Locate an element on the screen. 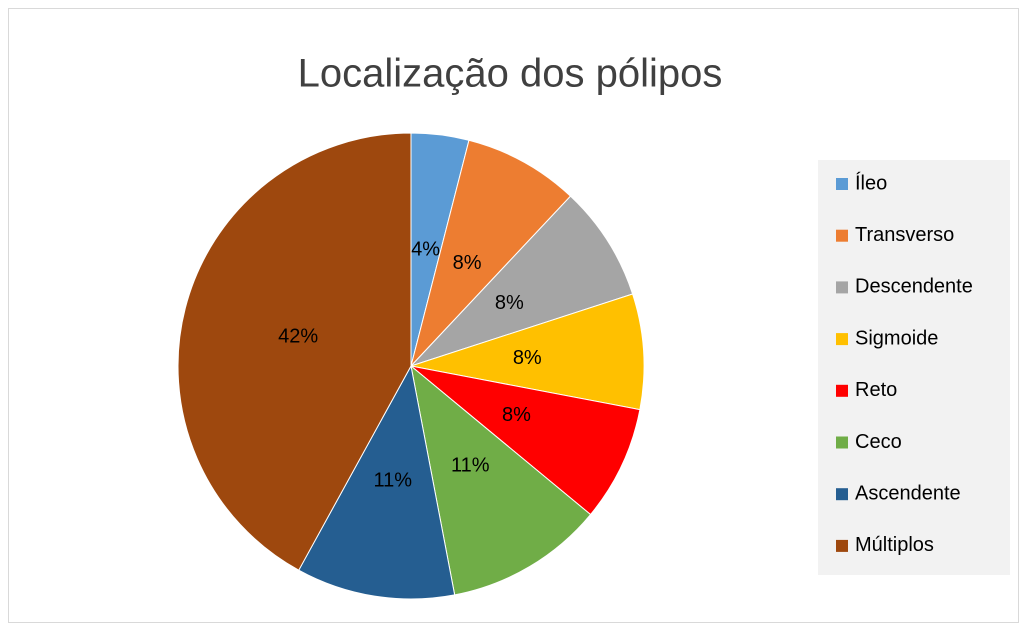 The image size is (1020, 624). data-label: 42% is located at coordinates (298, 336).